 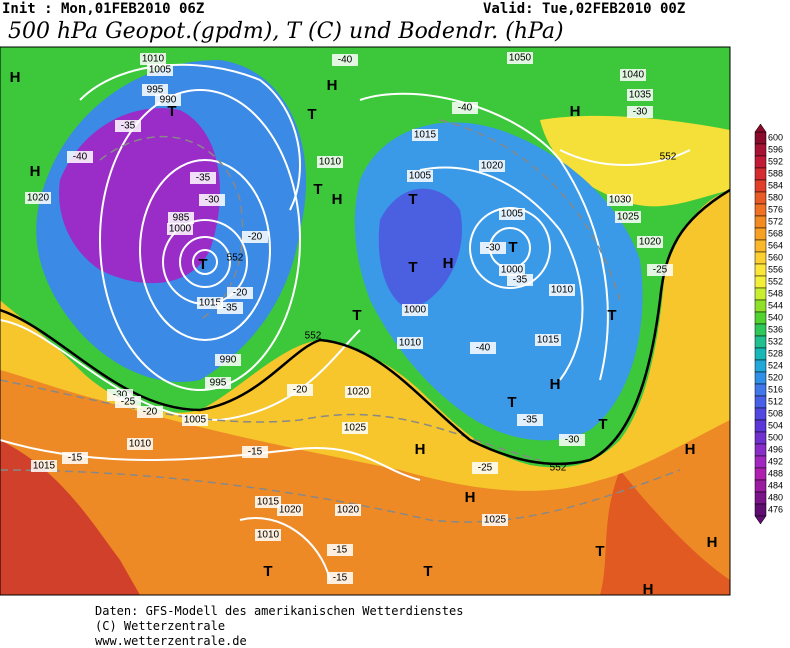 What do you see at coordinates (775, 245) in the screenshot?
I see `colorbar-label: 564` at bounding box center [775, 245].